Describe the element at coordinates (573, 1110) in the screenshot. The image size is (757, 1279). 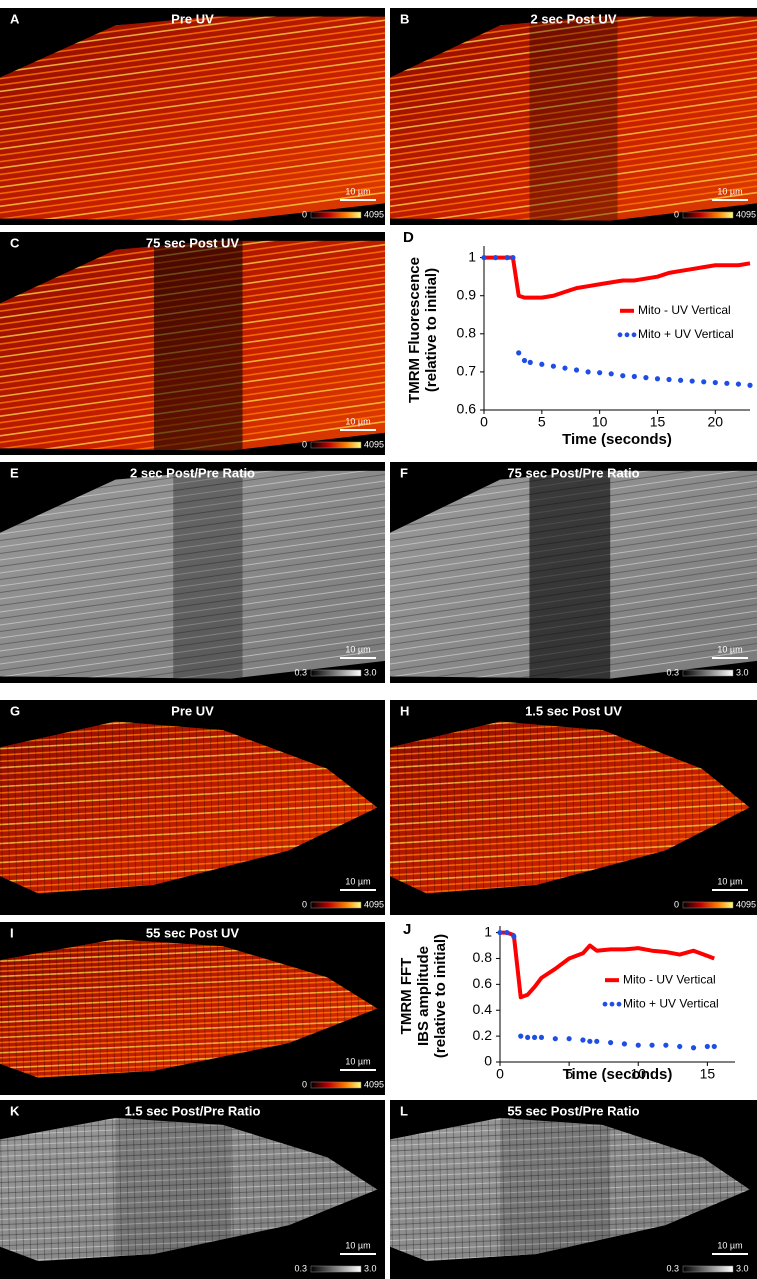
I see `panel-title: 55 sec Post/Pre Ratio` at that location.